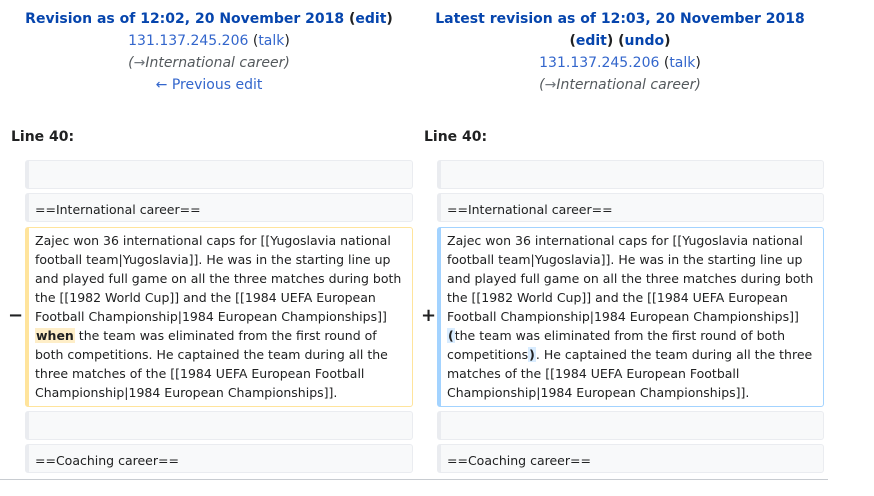 The width and height of the screenshot is (874, 496). I want to click on right-user-link: 131.137.245.206, so click(599, 63).